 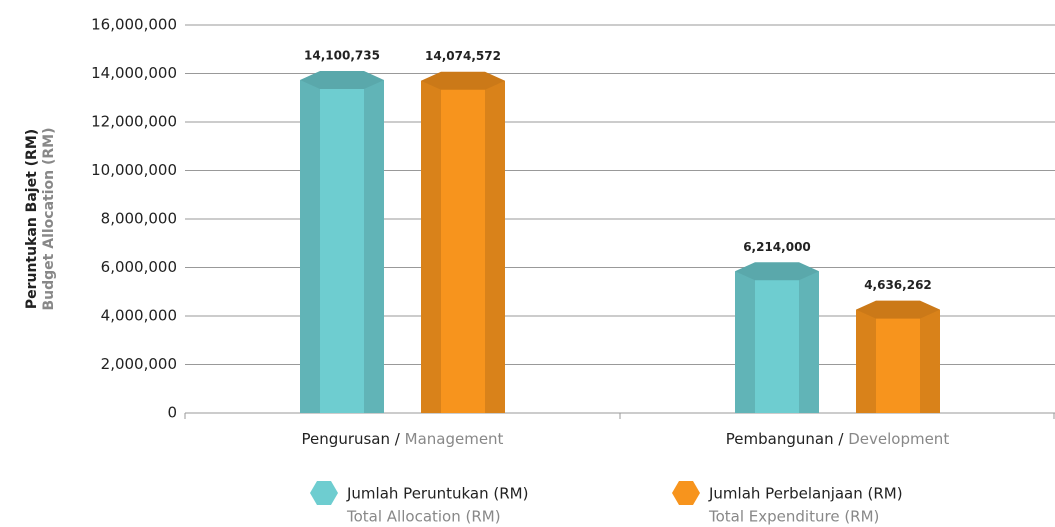 I want to click on category-en: Management, so click(x=454, y=439).